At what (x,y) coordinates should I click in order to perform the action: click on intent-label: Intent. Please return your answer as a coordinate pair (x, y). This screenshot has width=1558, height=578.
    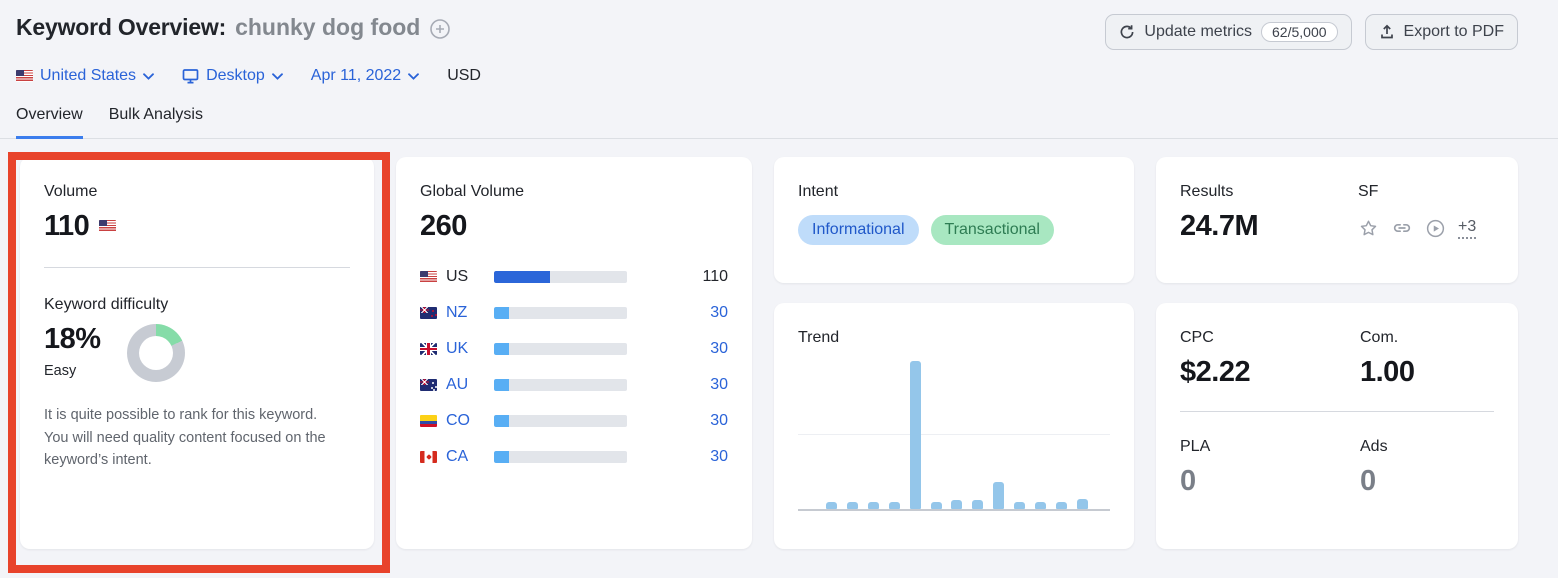
    Looking at the image, I should click on (818, 191).